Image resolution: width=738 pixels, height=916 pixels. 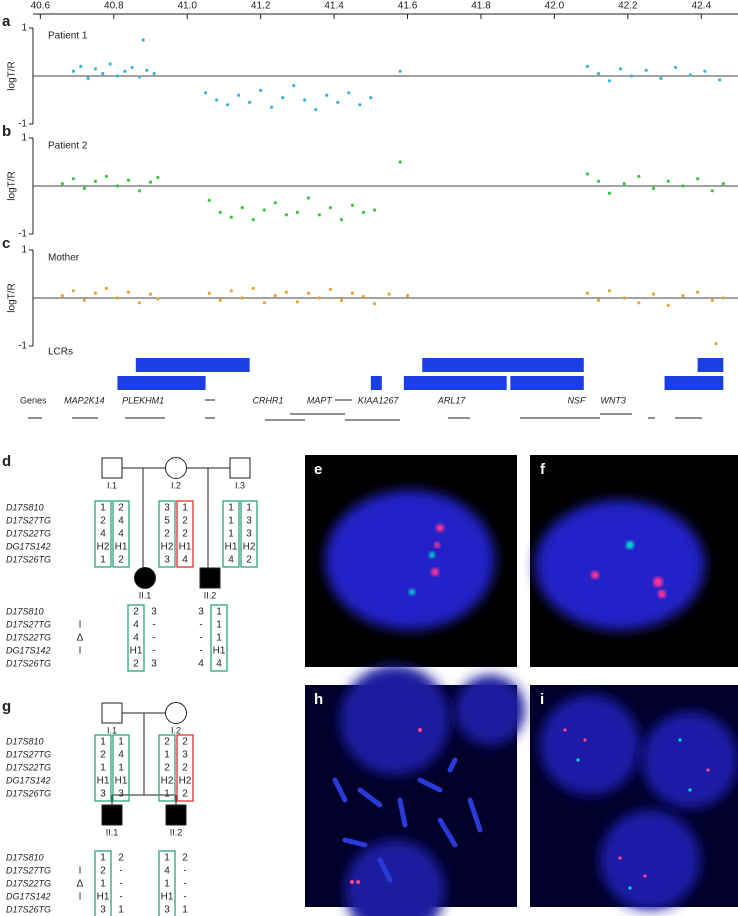 I want to click on female-symbol, so click(x=176, y=713).